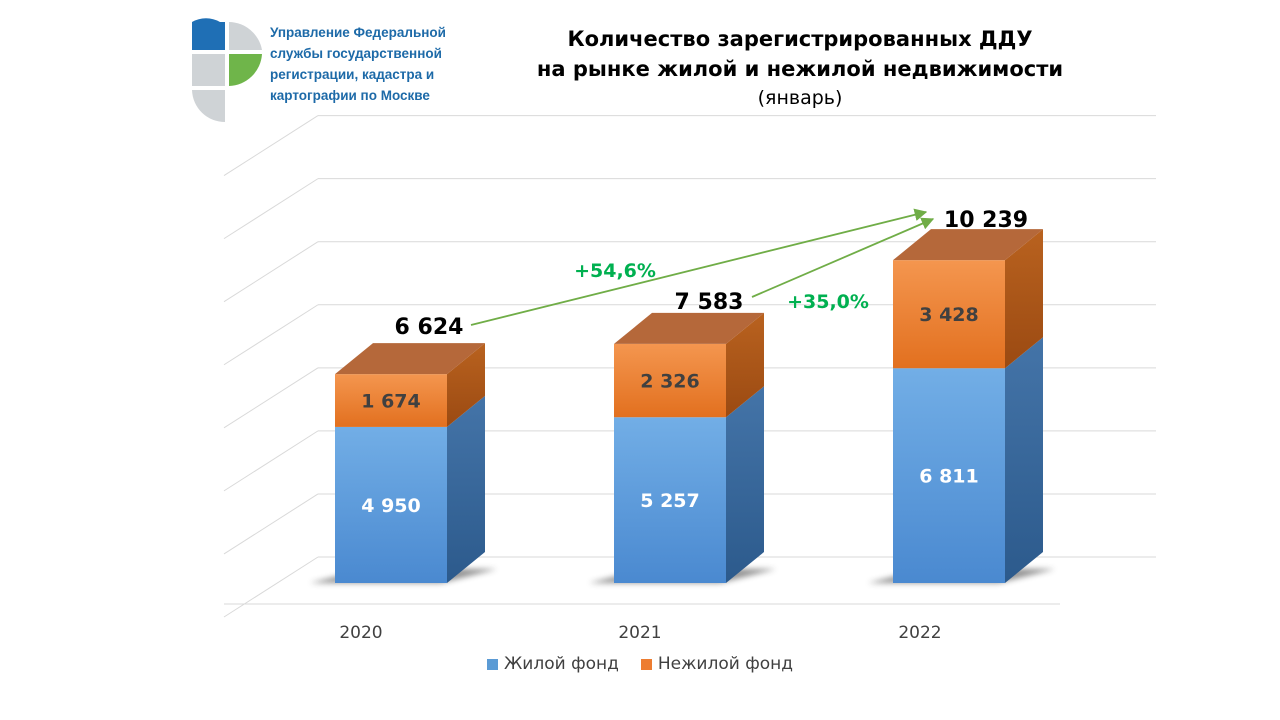  I want to click on legend-item-residential: Жилой фонд, so click(552, 664).